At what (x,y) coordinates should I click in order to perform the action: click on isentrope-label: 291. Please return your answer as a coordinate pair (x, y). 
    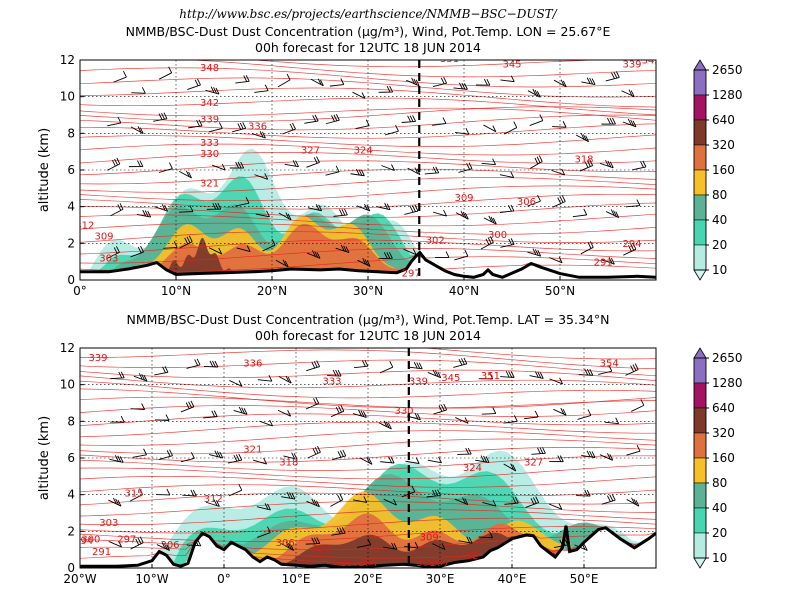
    Looking at the image, I should click on (101, 552).